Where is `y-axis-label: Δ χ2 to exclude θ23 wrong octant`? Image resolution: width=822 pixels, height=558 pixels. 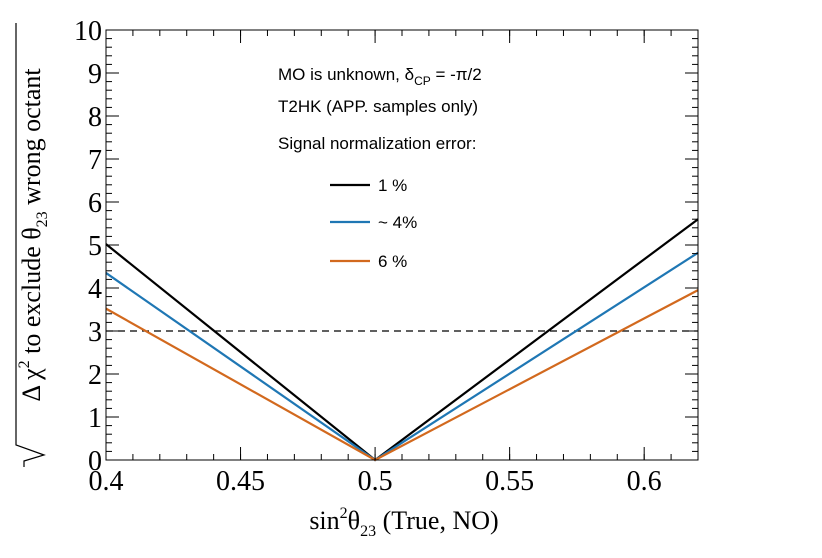 y-axis-label: Δ χ2 to exclude θ23 wrong octant is located at coordinates (33, 245).